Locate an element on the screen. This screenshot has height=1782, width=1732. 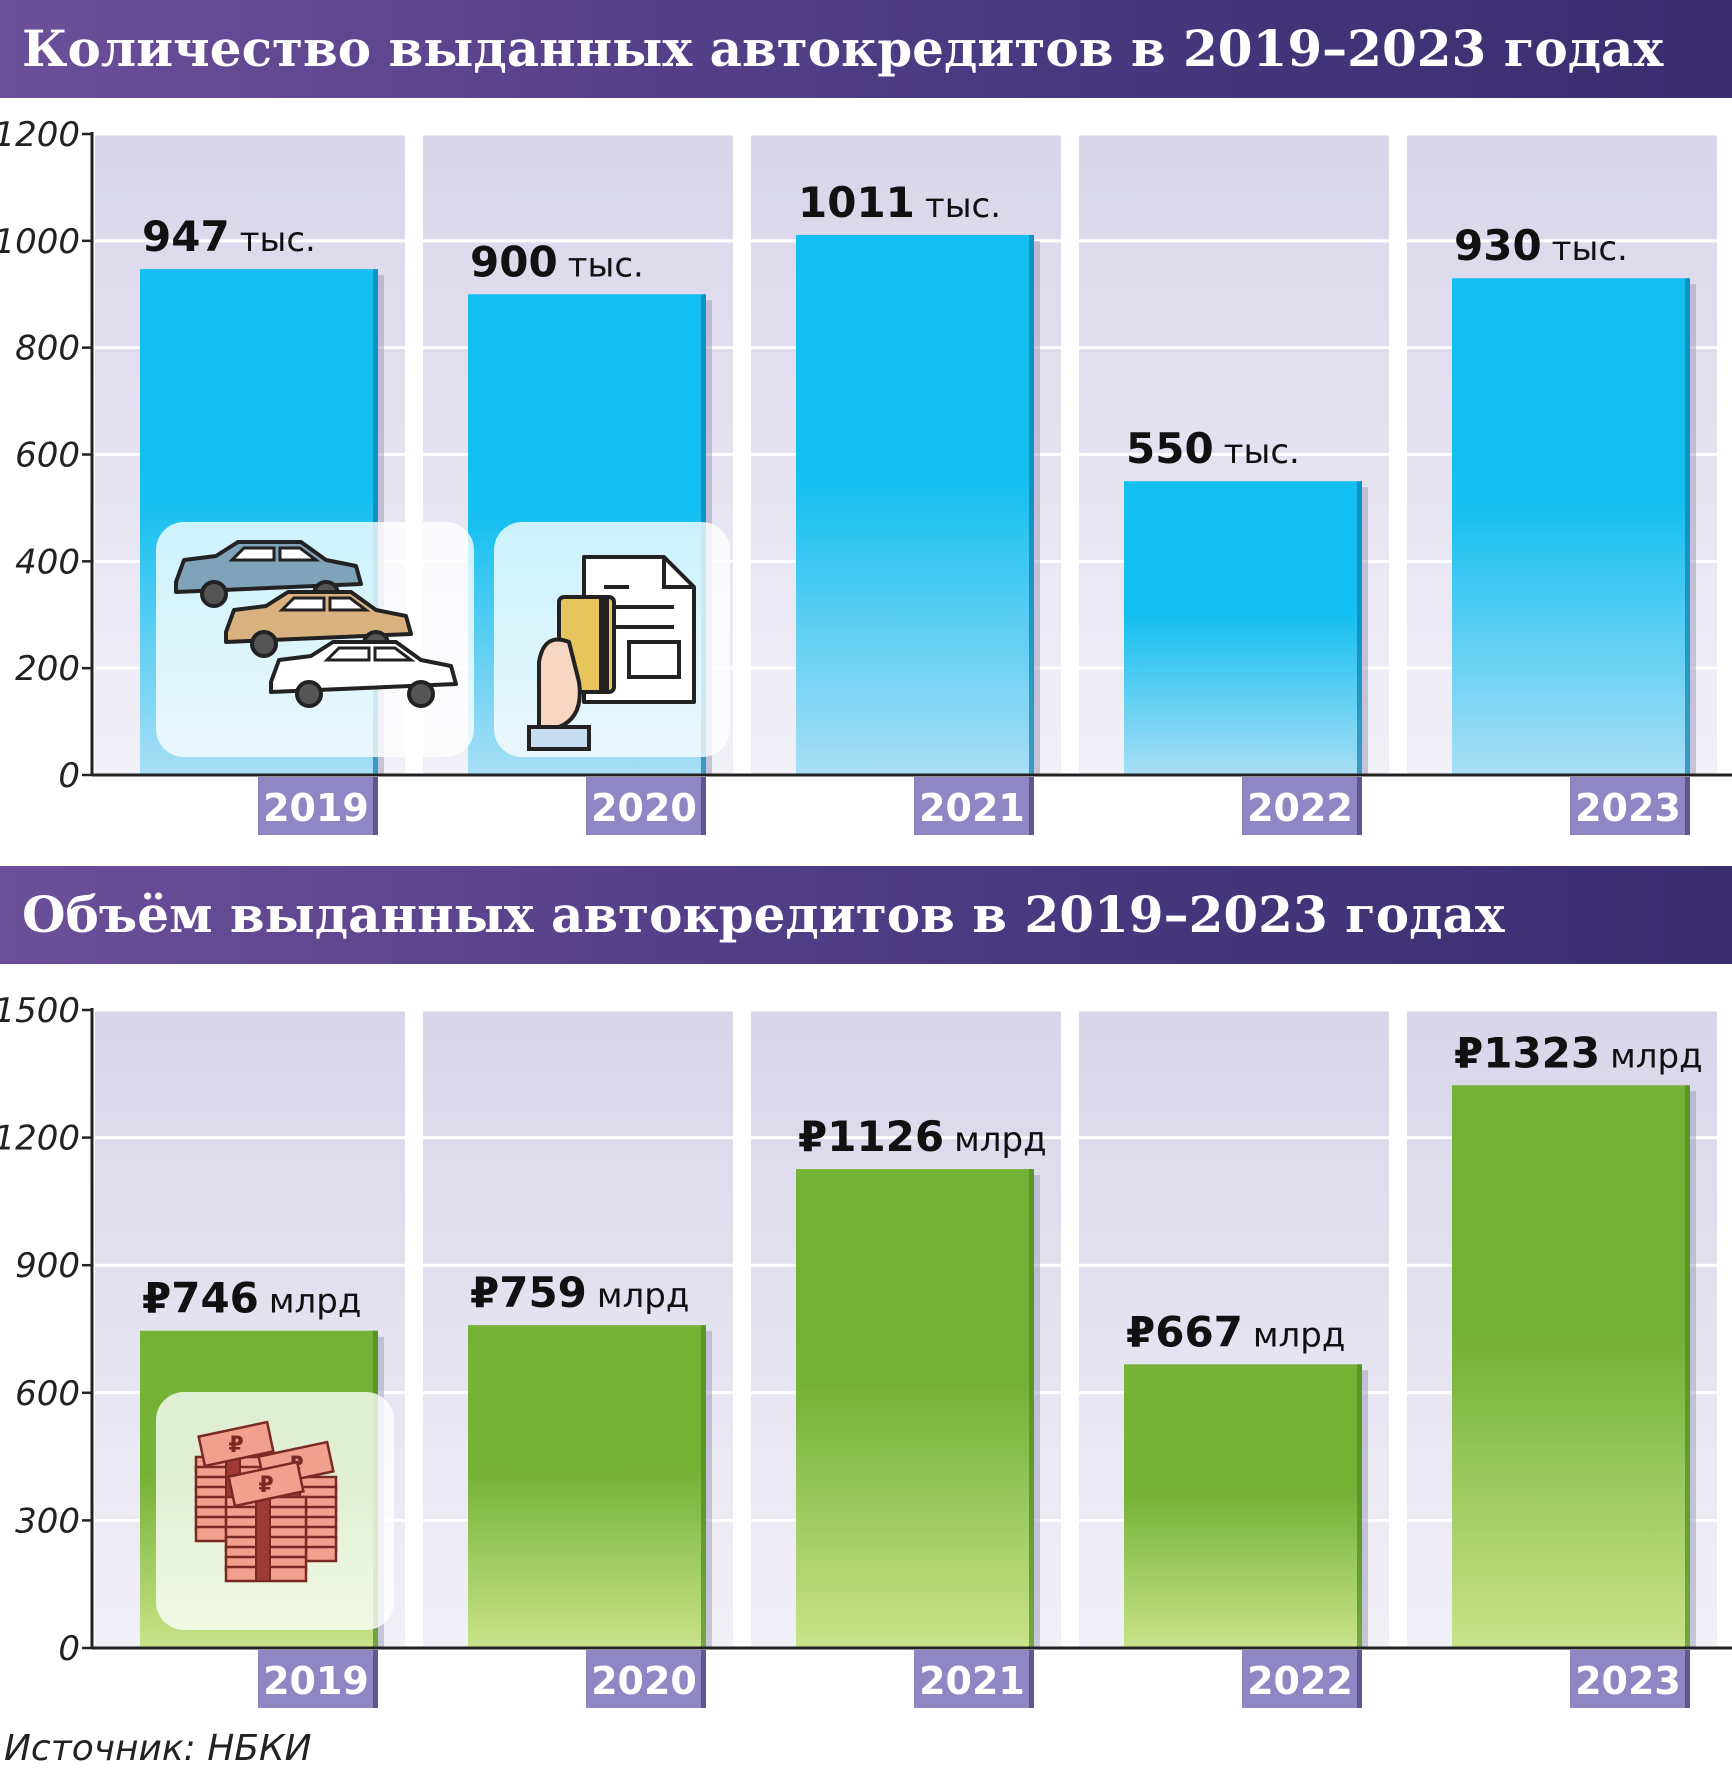
data-label-2019: 947 тыс. is located at coordinates (229, 236).